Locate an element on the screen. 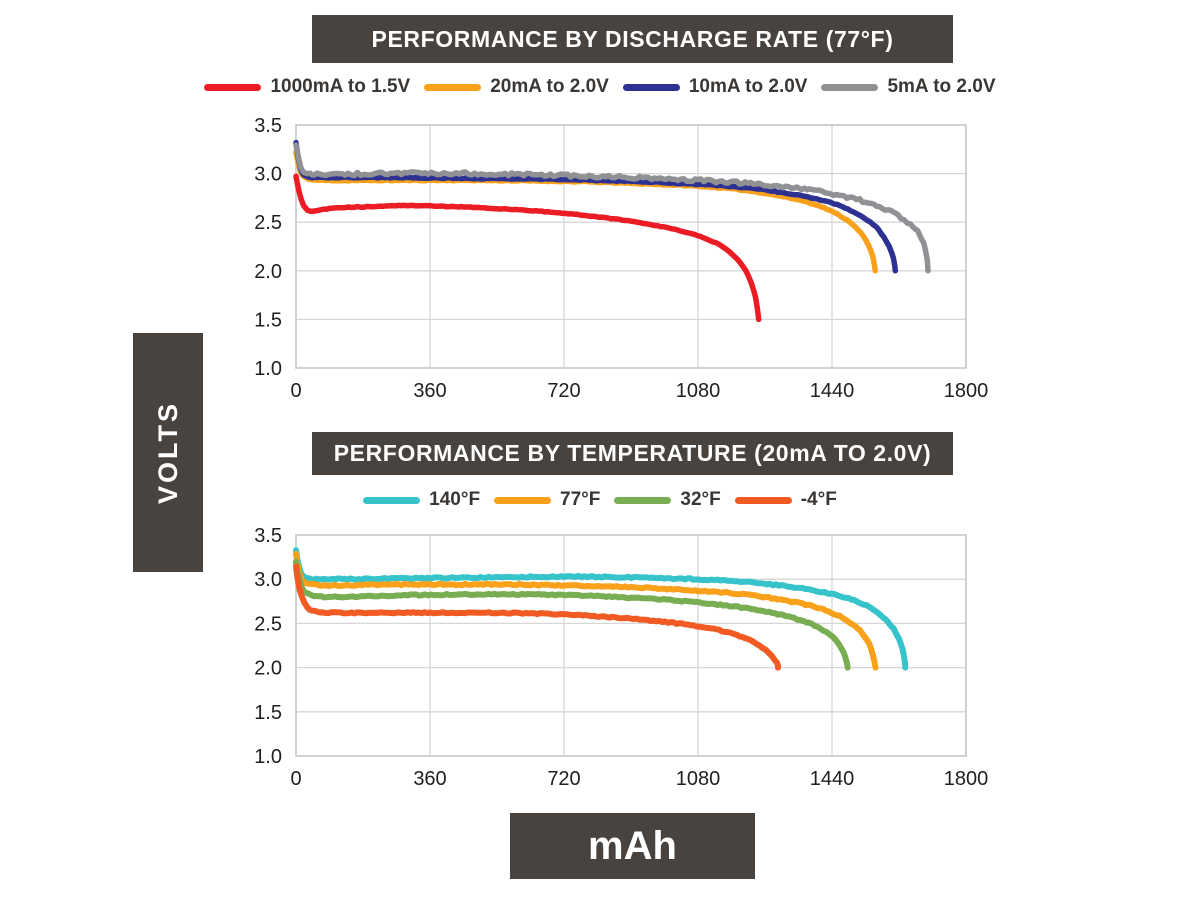 The height and width of the screenshot is (900, 1200). series-line-32-f is located at coordinates (572, 614).